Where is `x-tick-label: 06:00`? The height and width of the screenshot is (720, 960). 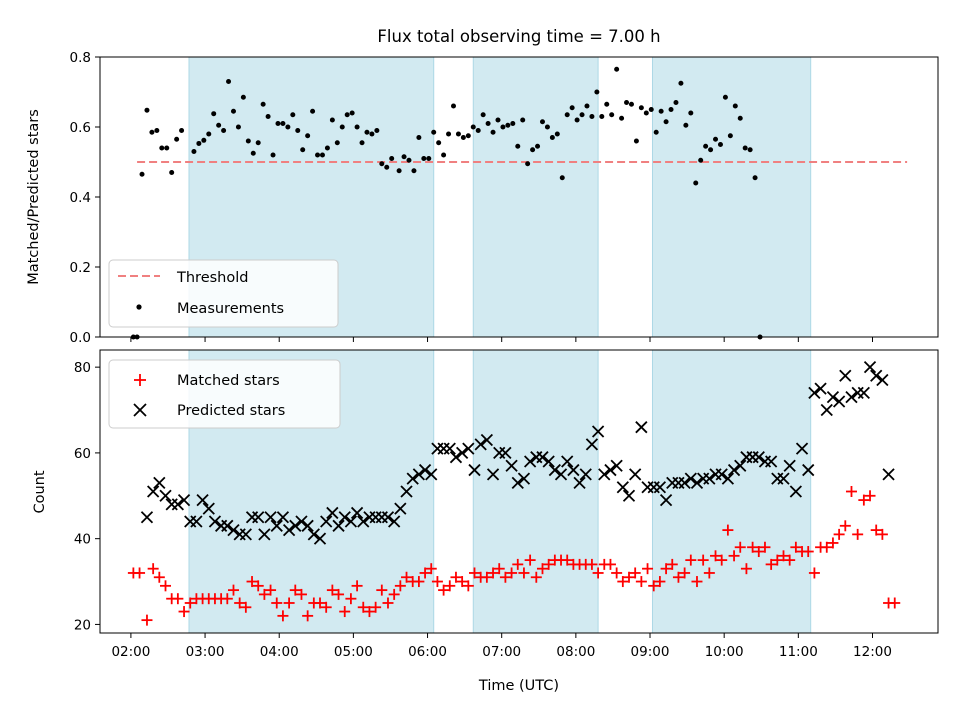
x-tick-label: 06:00 is located at coordinates (427, 652).